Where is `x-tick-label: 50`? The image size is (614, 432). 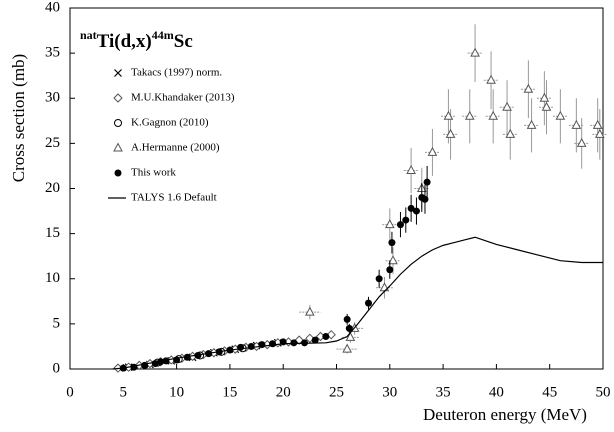
x-tick-label: 50 is located at coordinates (603, 392).